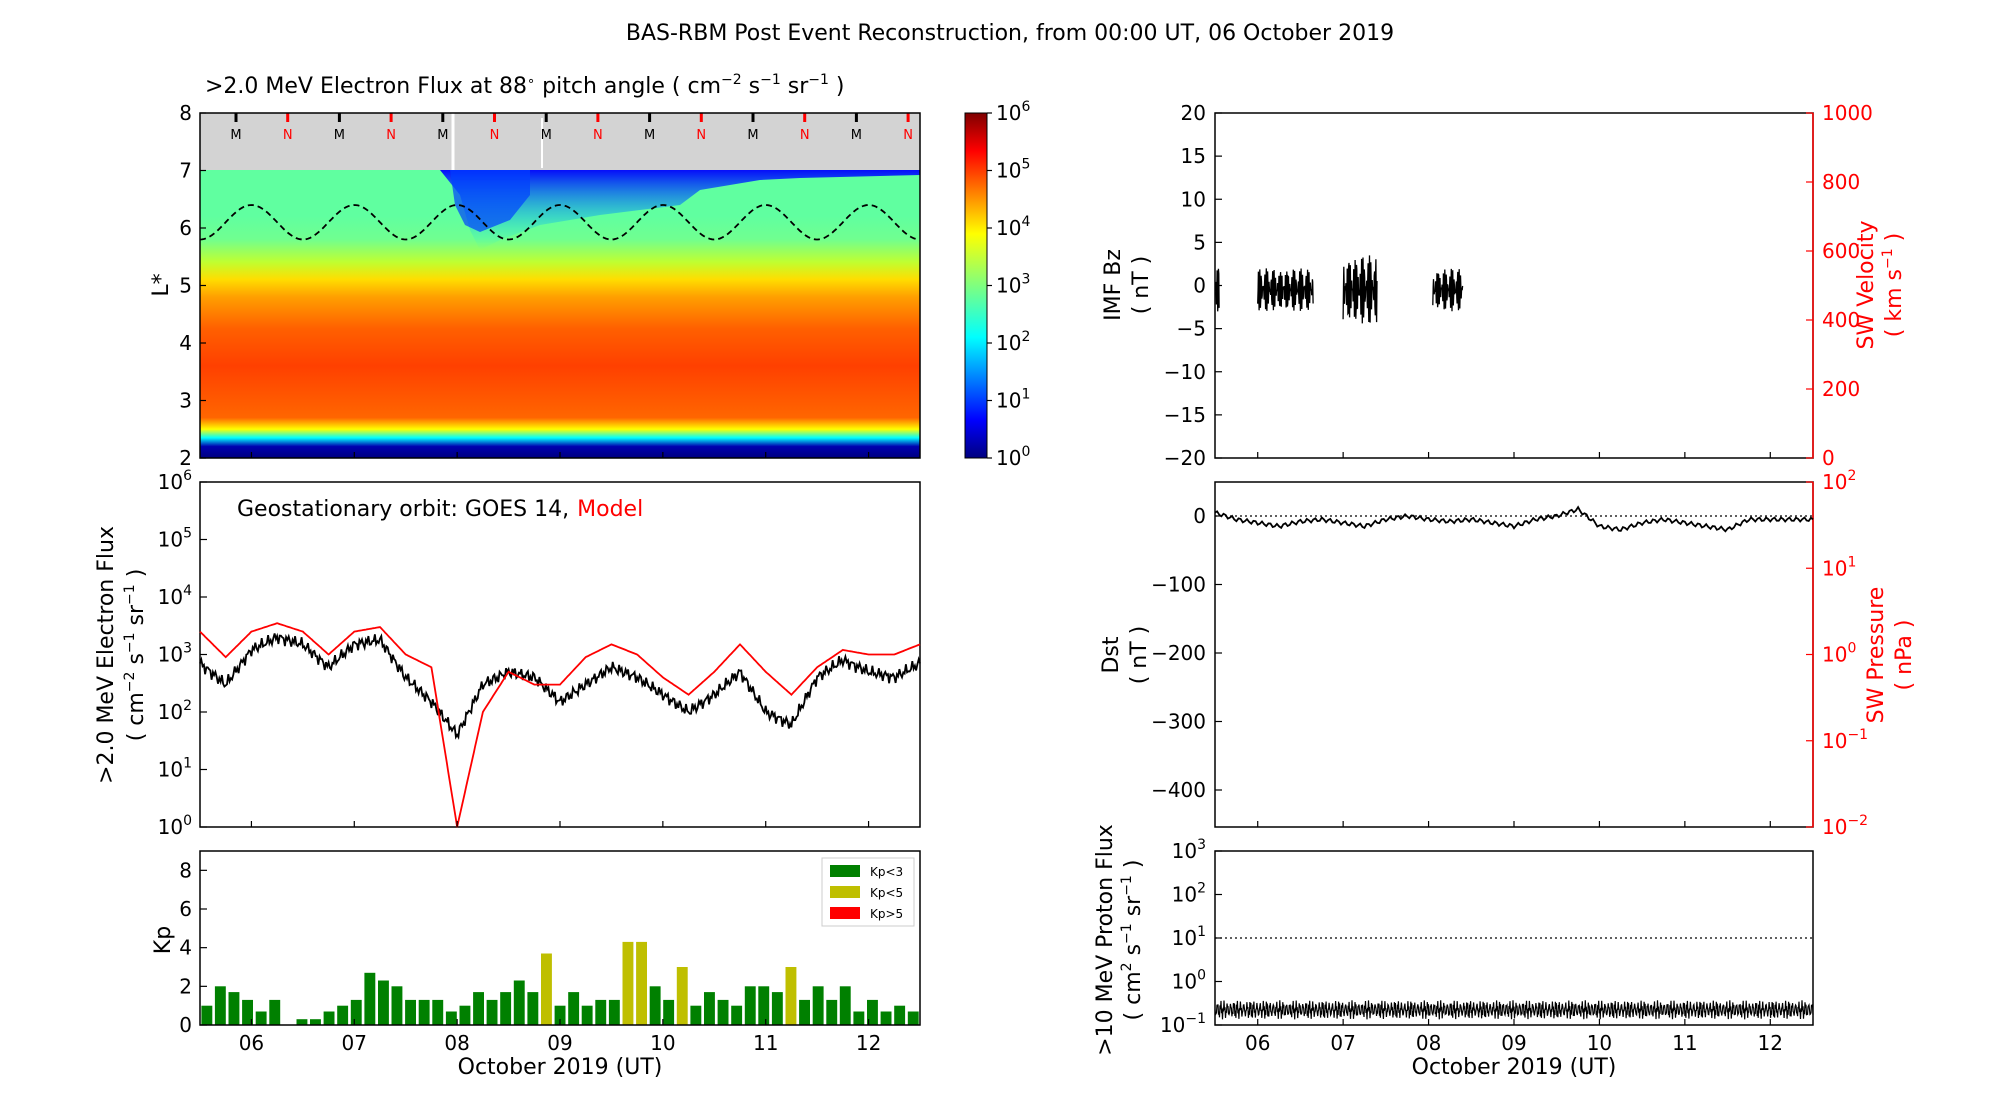  What do you see at coordinates (765, 1043) in the screenshot?
I see `left-xtick-label: 11` at bounding box center [765, 1043].